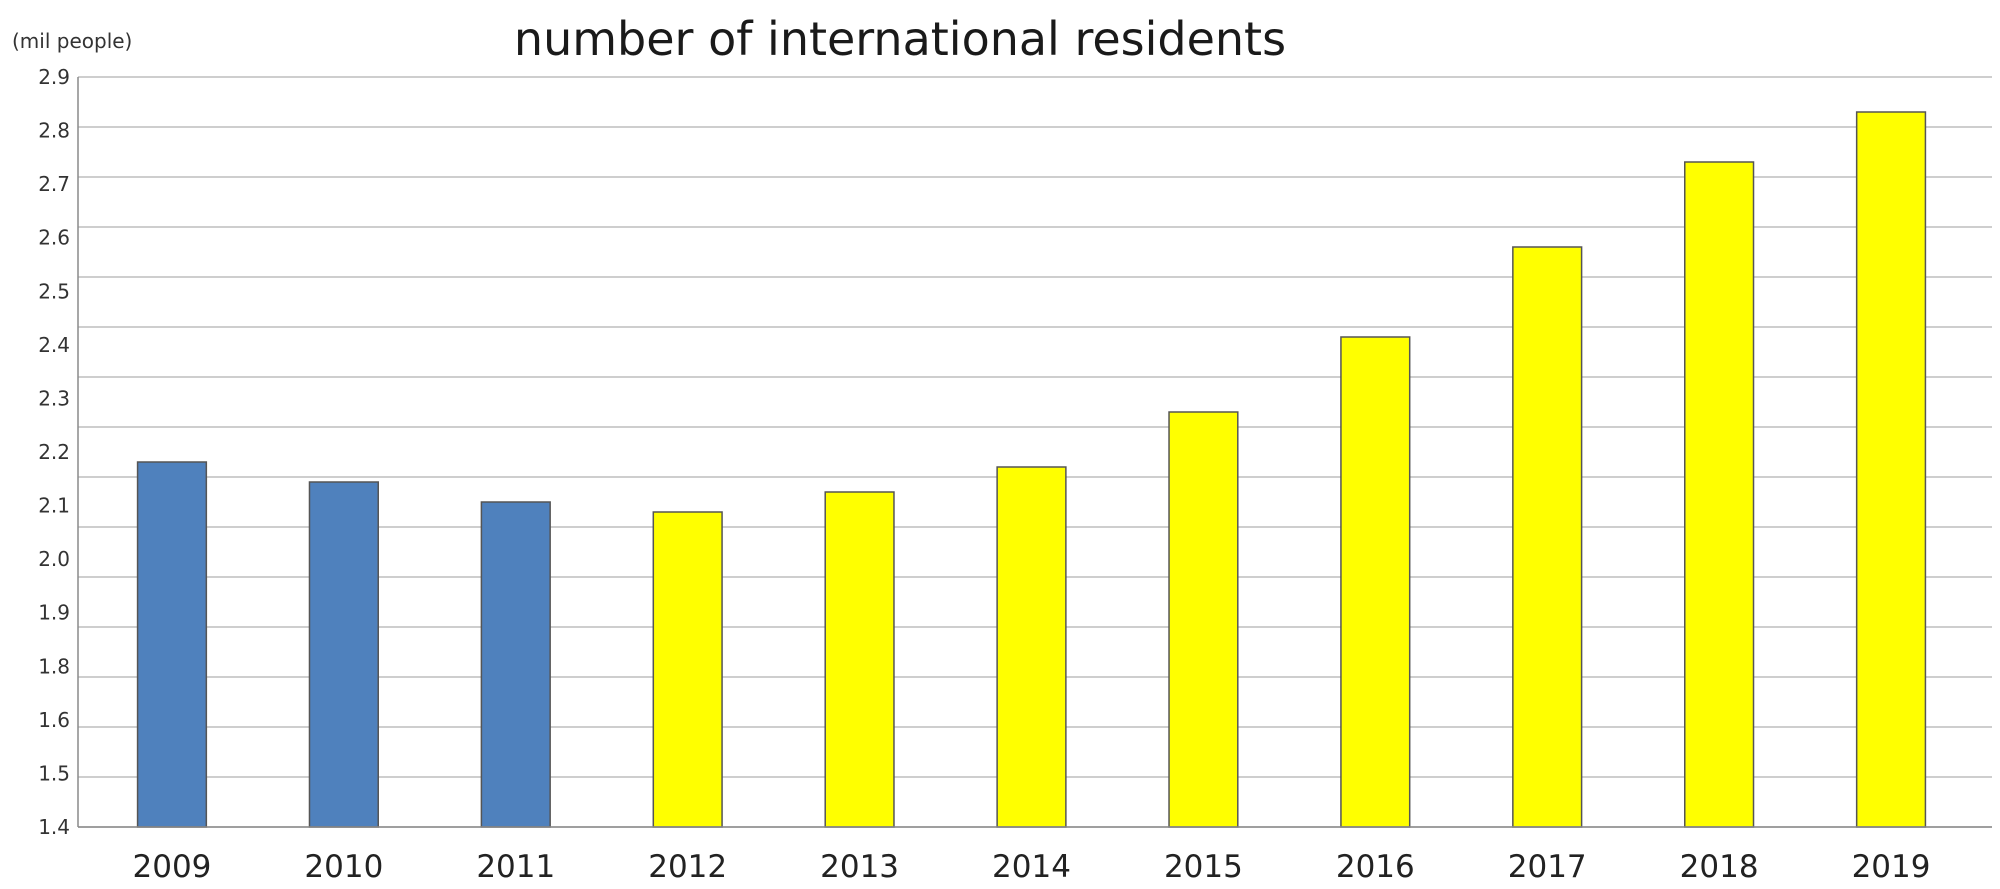 This screenshot has height=889, width=2000. I want to click on y-tick-label: 2.4, so click(54, 345).